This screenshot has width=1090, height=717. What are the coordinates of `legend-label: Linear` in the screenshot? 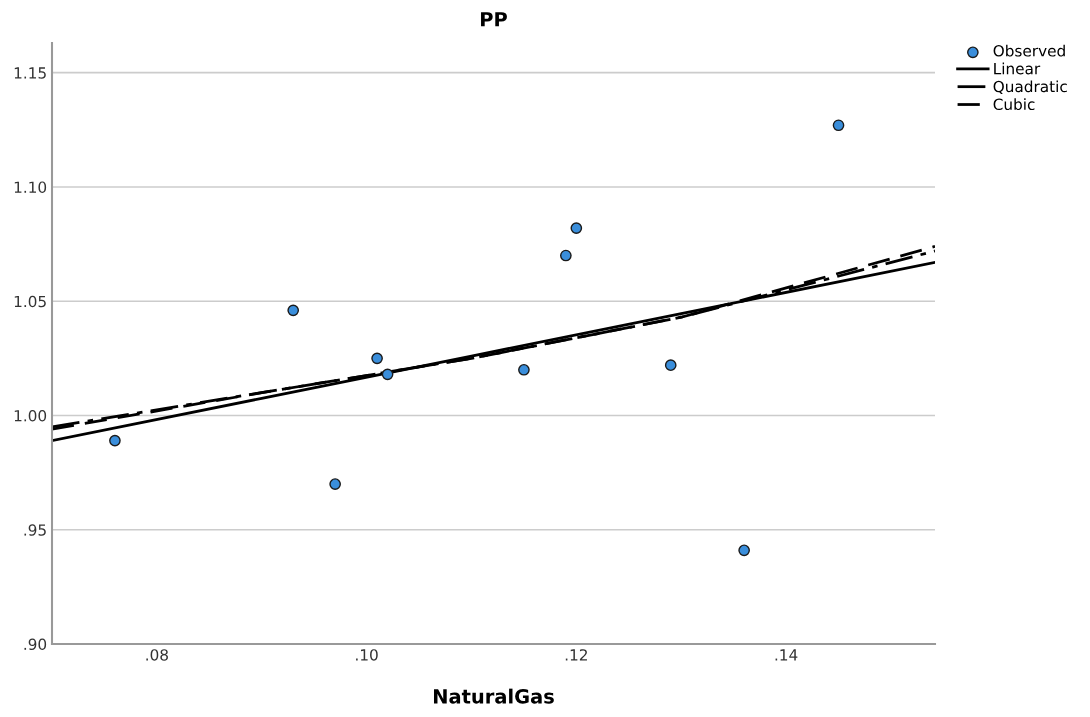 It's located at (1017, 68).